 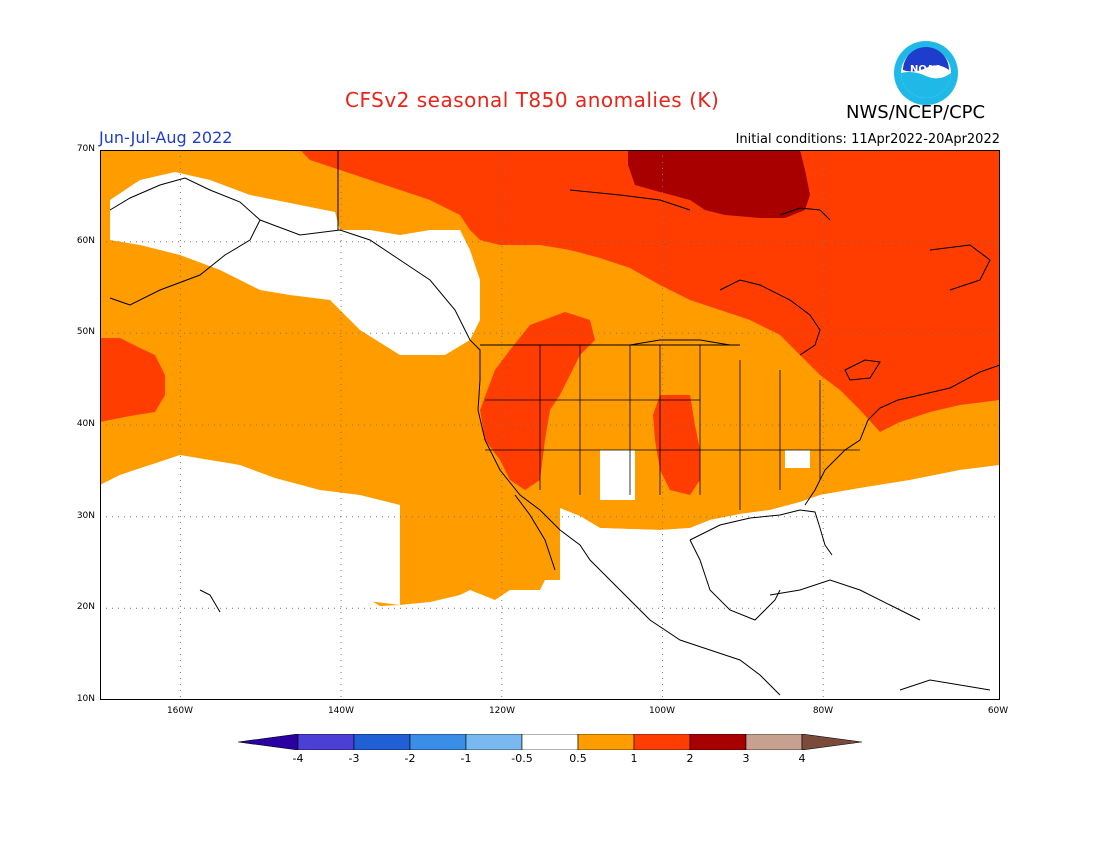 What do you see at coordinates (85, 424) in the screenshot?
I see `lat-label: 40N` at bounding box center [85, 424].